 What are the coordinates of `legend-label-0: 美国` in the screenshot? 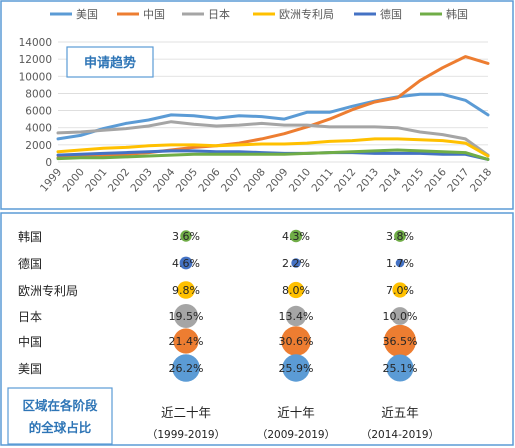 It's located at (87, 14).